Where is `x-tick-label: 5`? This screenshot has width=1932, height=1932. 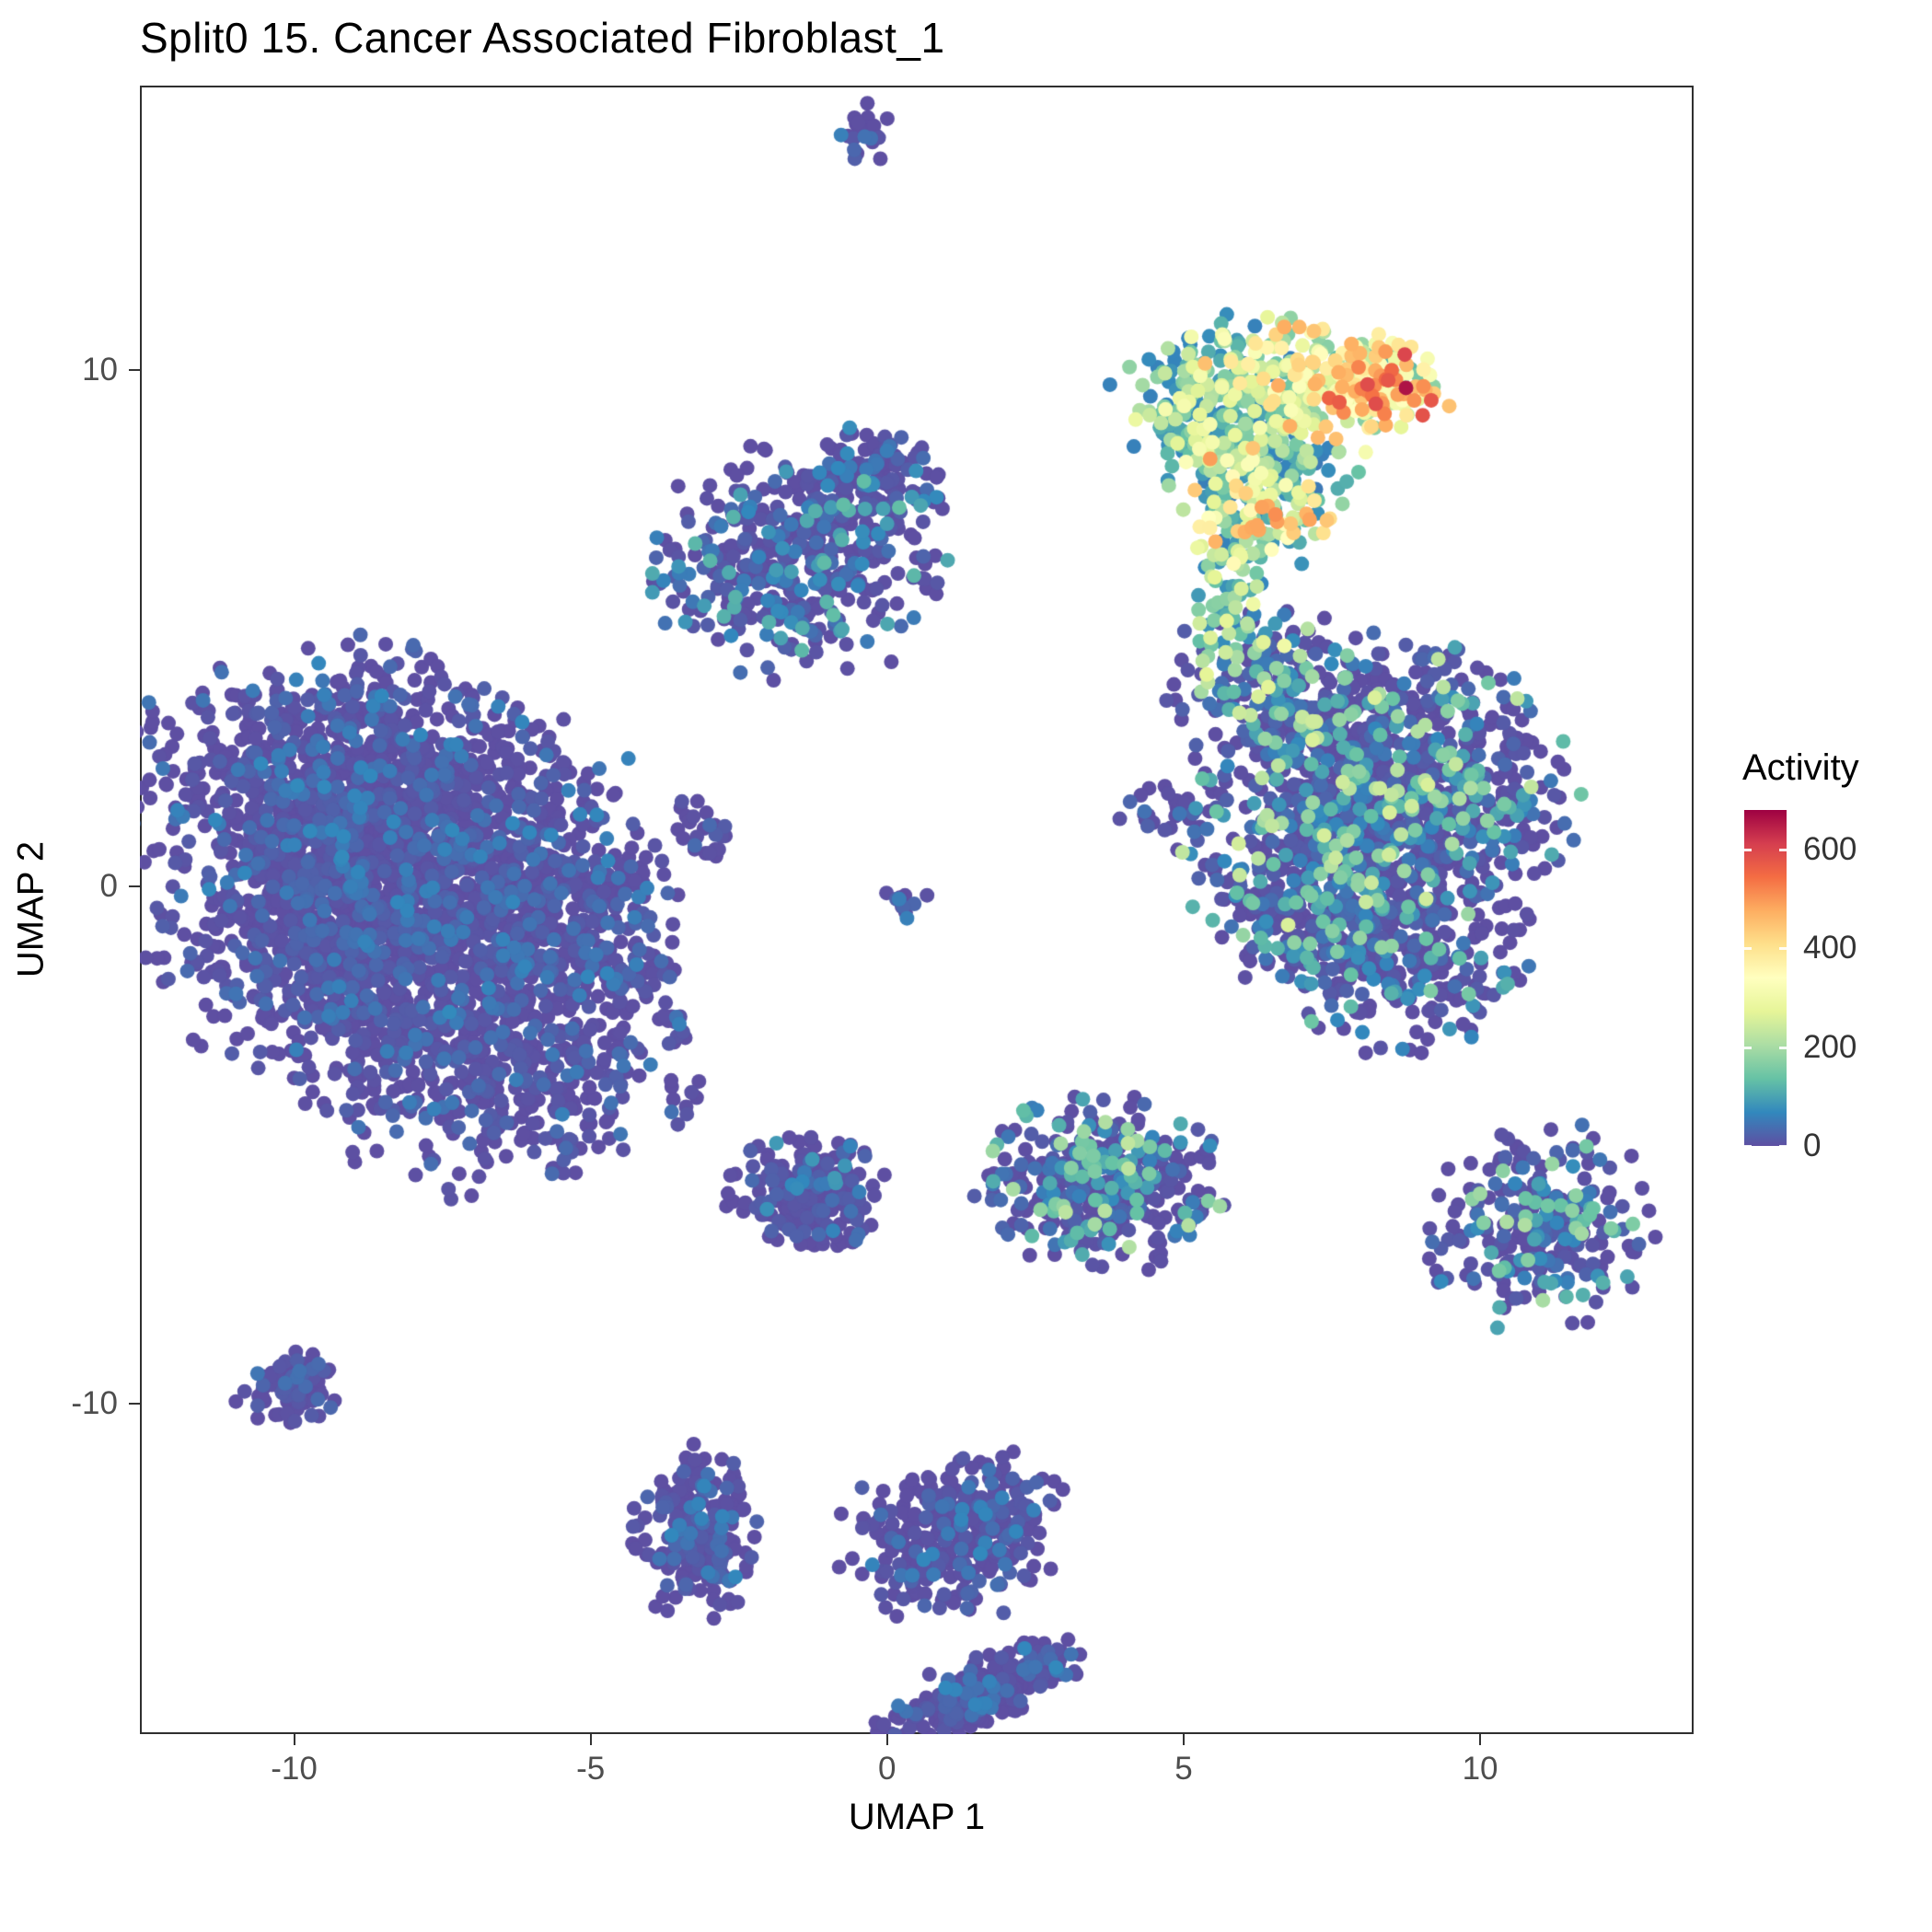 x-tick-label: 5 is located at coordinates (1183, 1769).